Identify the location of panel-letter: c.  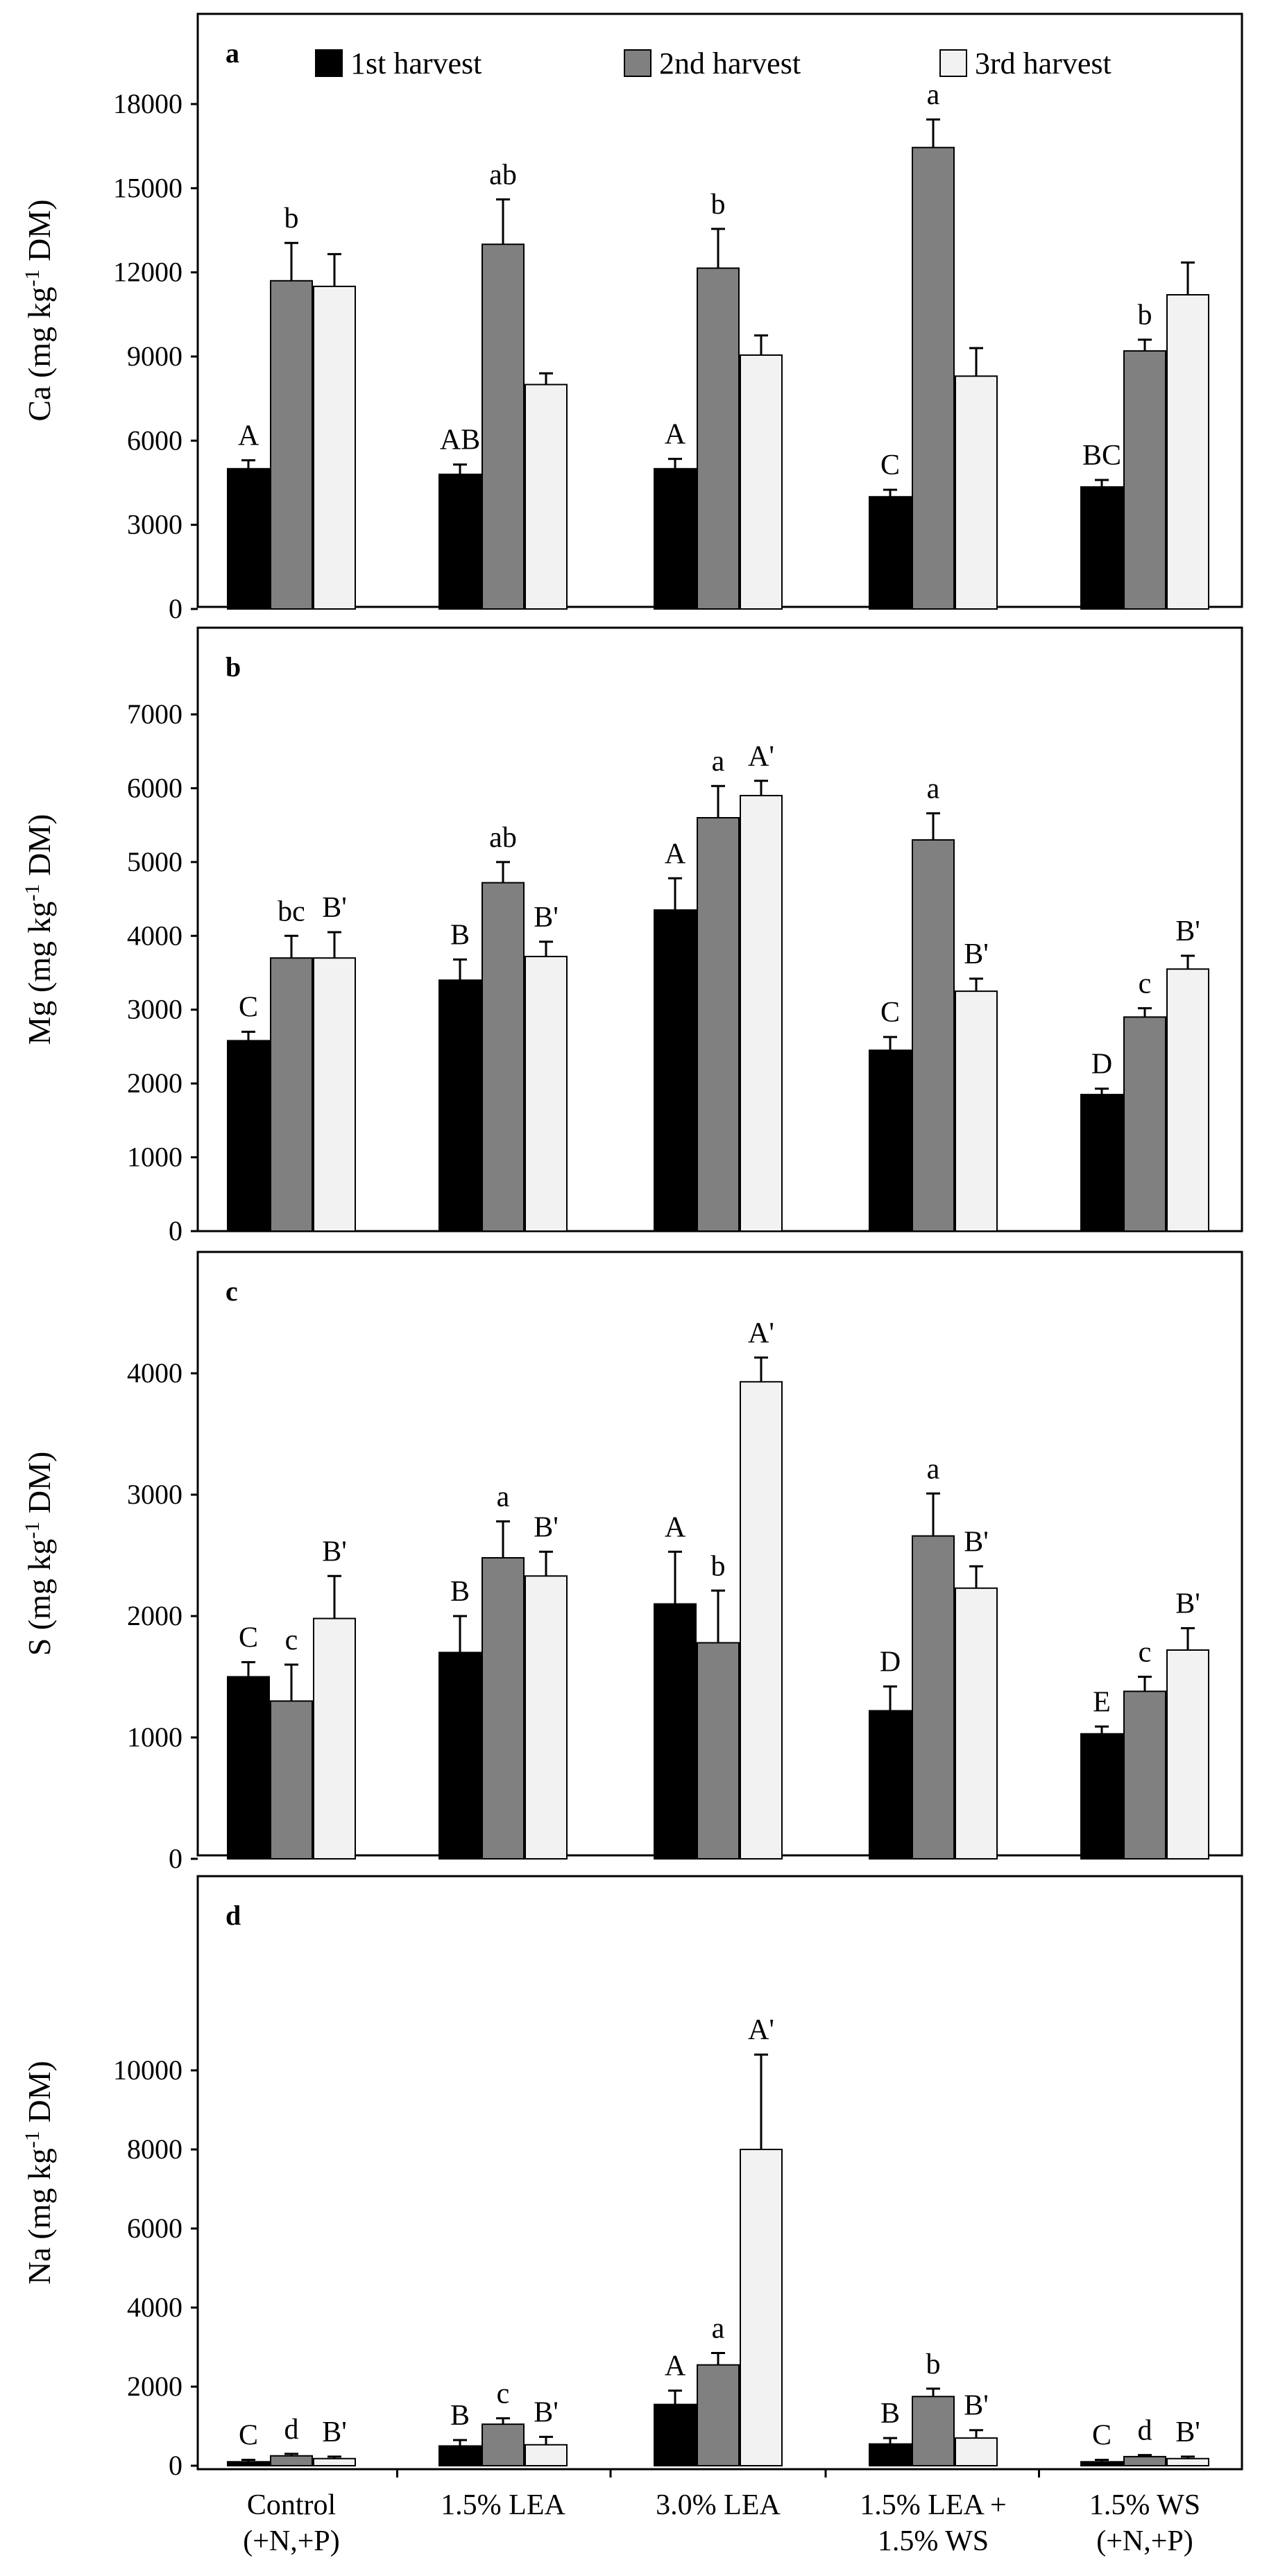
(231, 1291).